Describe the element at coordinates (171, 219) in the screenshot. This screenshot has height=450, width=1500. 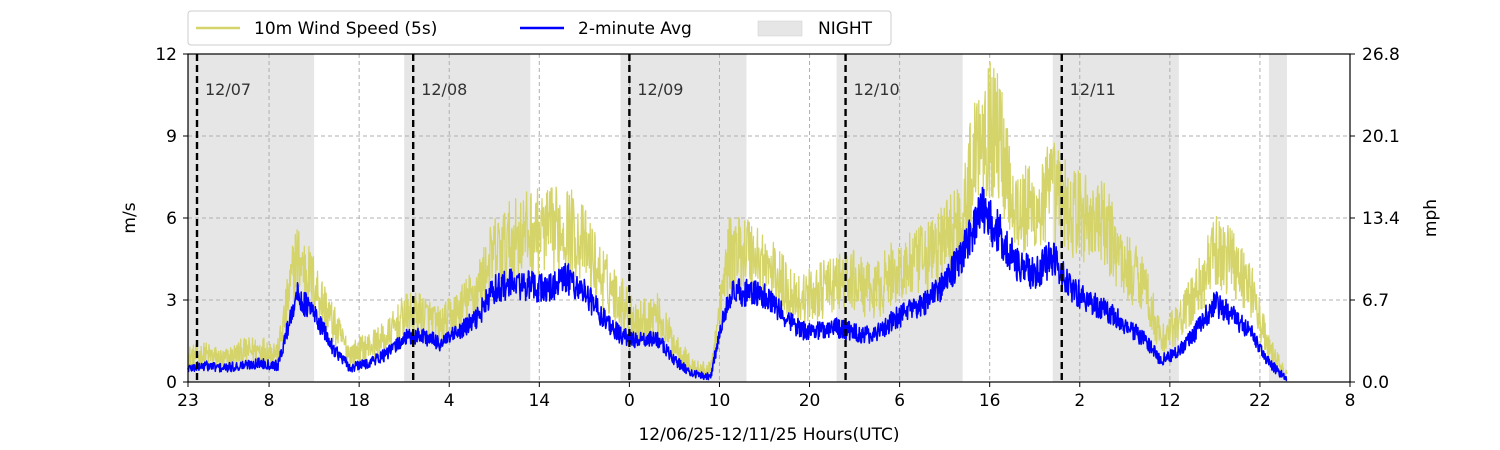
I see `y-tick-label-left: 6` at that location.